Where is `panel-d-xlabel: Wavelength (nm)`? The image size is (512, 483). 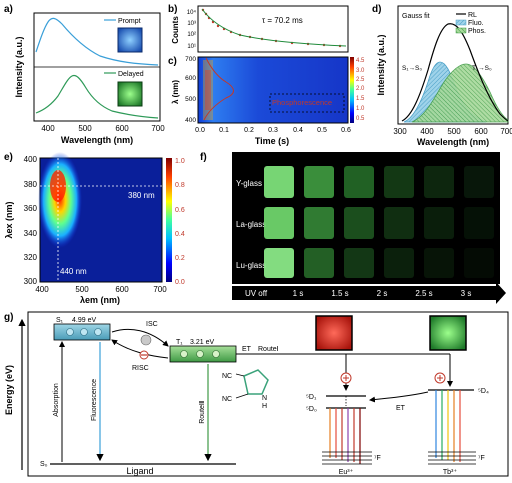
panel-d-xlabel: Wavelength (nm) is located at coordinates (453, 142).